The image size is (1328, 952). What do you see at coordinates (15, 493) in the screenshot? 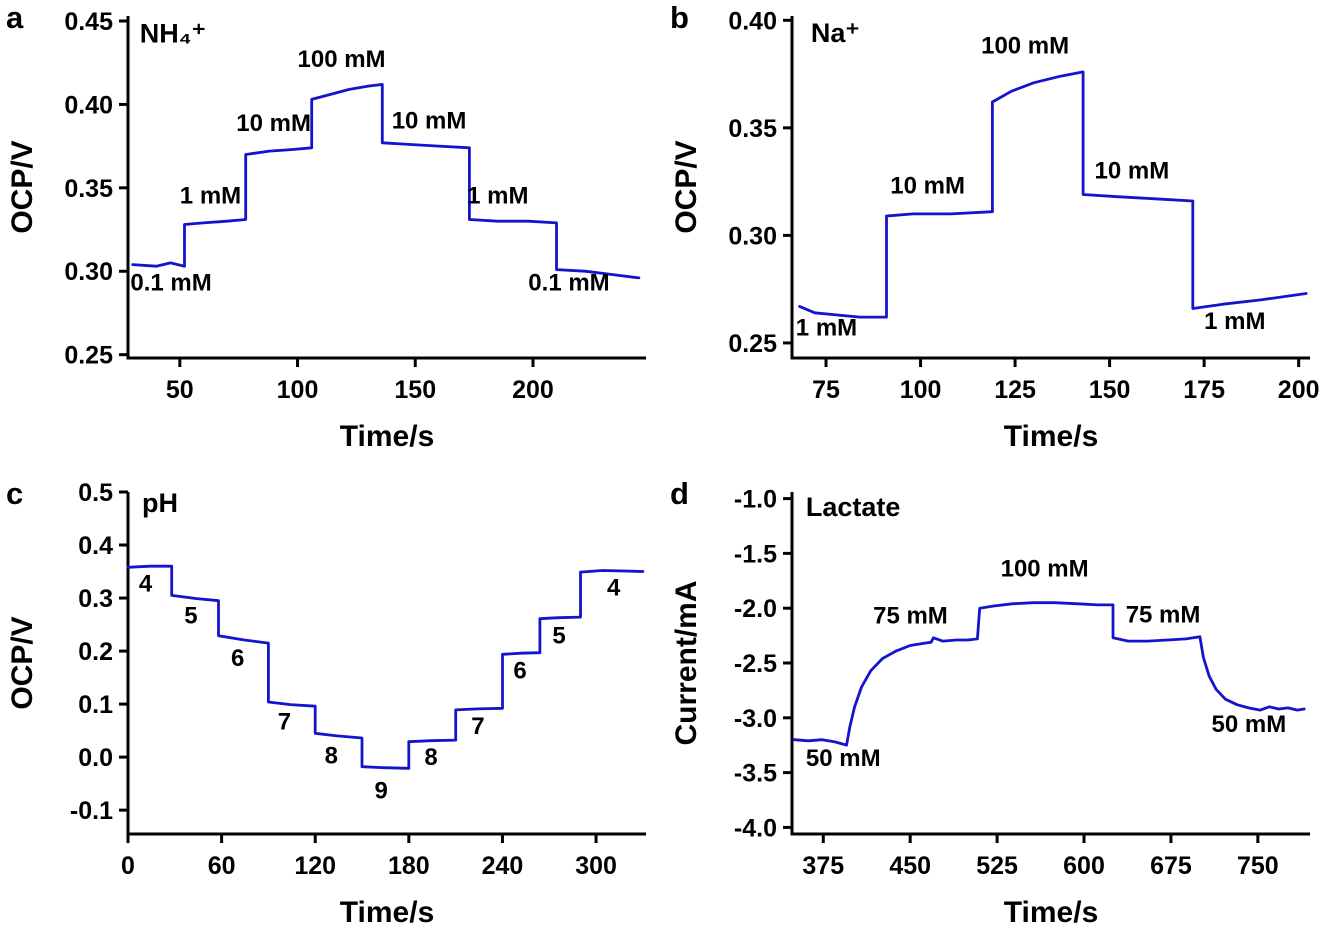
I see `panel-letter-c: c` at bounding box center [15, 493].